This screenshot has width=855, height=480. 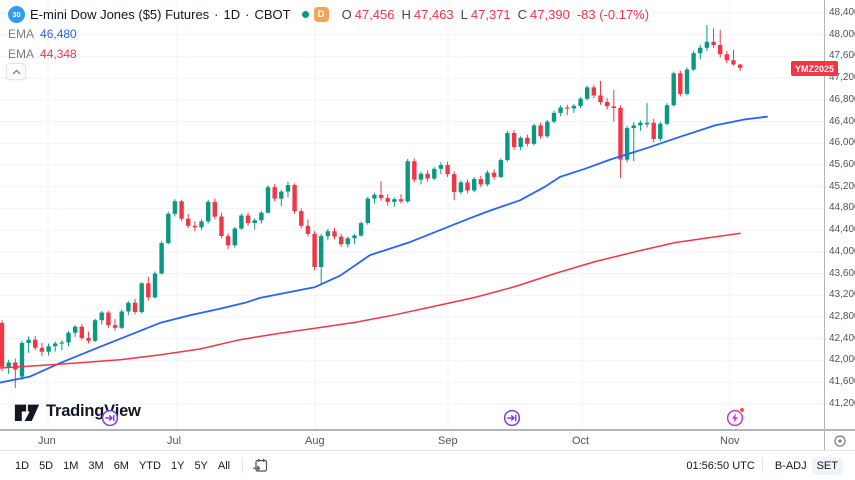 What do you see at coordinates (149, 465) in the screenshot?
I see `range-button-ytd: YTD` at bounding box center [149, 465].